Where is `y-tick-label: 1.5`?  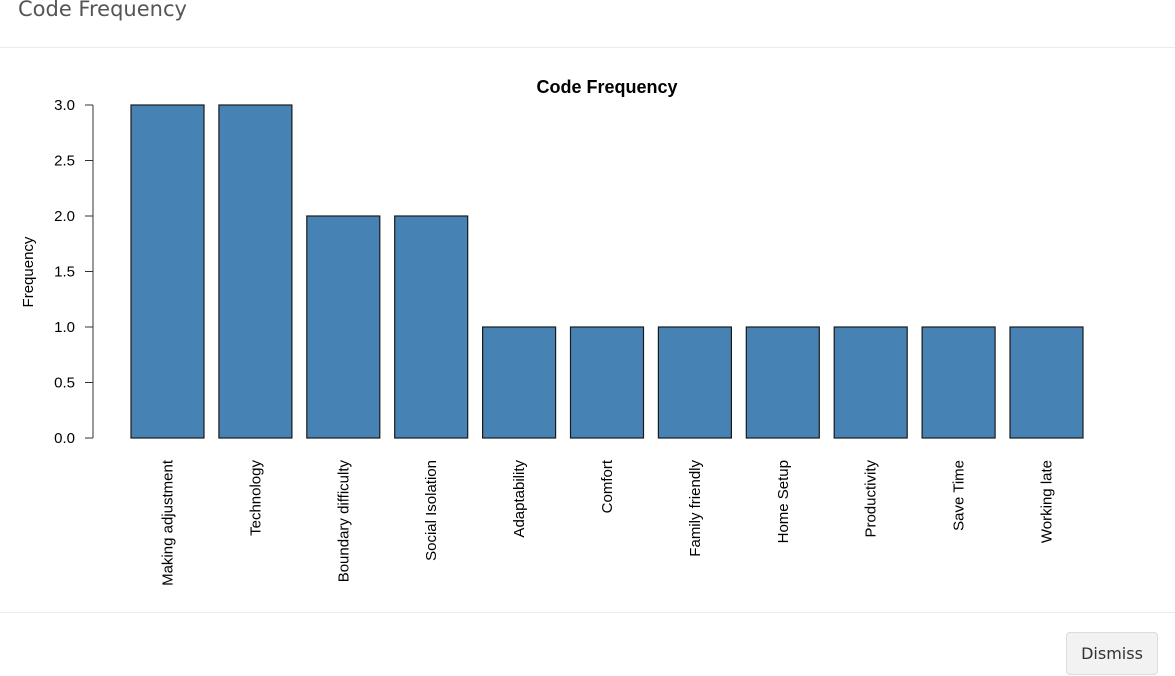 y-tick-label: 1.5 is located at coordinates (64, 272).